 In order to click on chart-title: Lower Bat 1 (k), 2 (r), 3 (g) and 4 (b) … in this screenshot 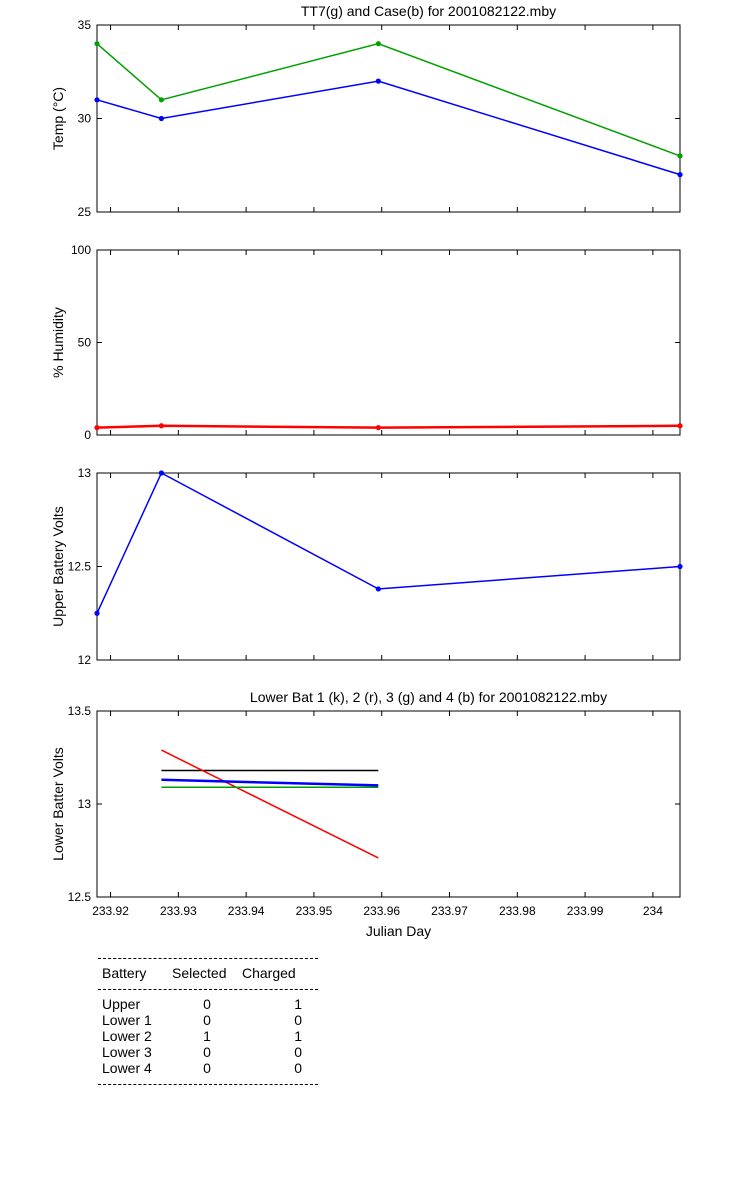, I will do `click(428, 697)`.